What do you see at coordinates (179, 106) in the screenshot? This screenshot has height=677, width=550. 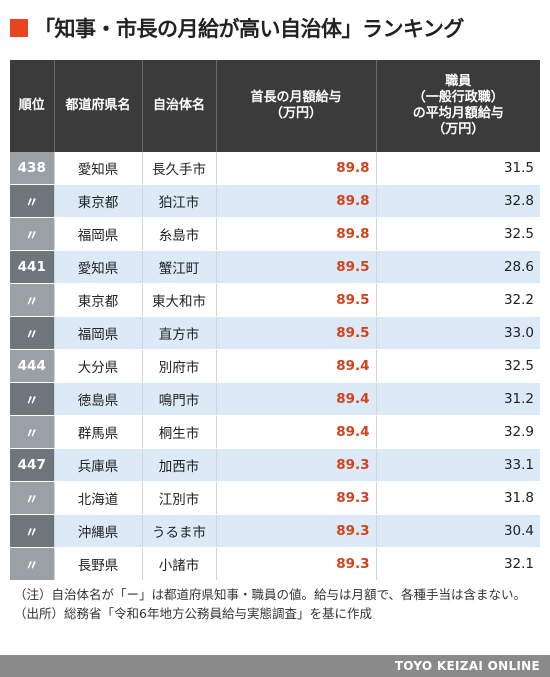 I see `header-municipality: 自治体名` at bounding box center [179, 106].